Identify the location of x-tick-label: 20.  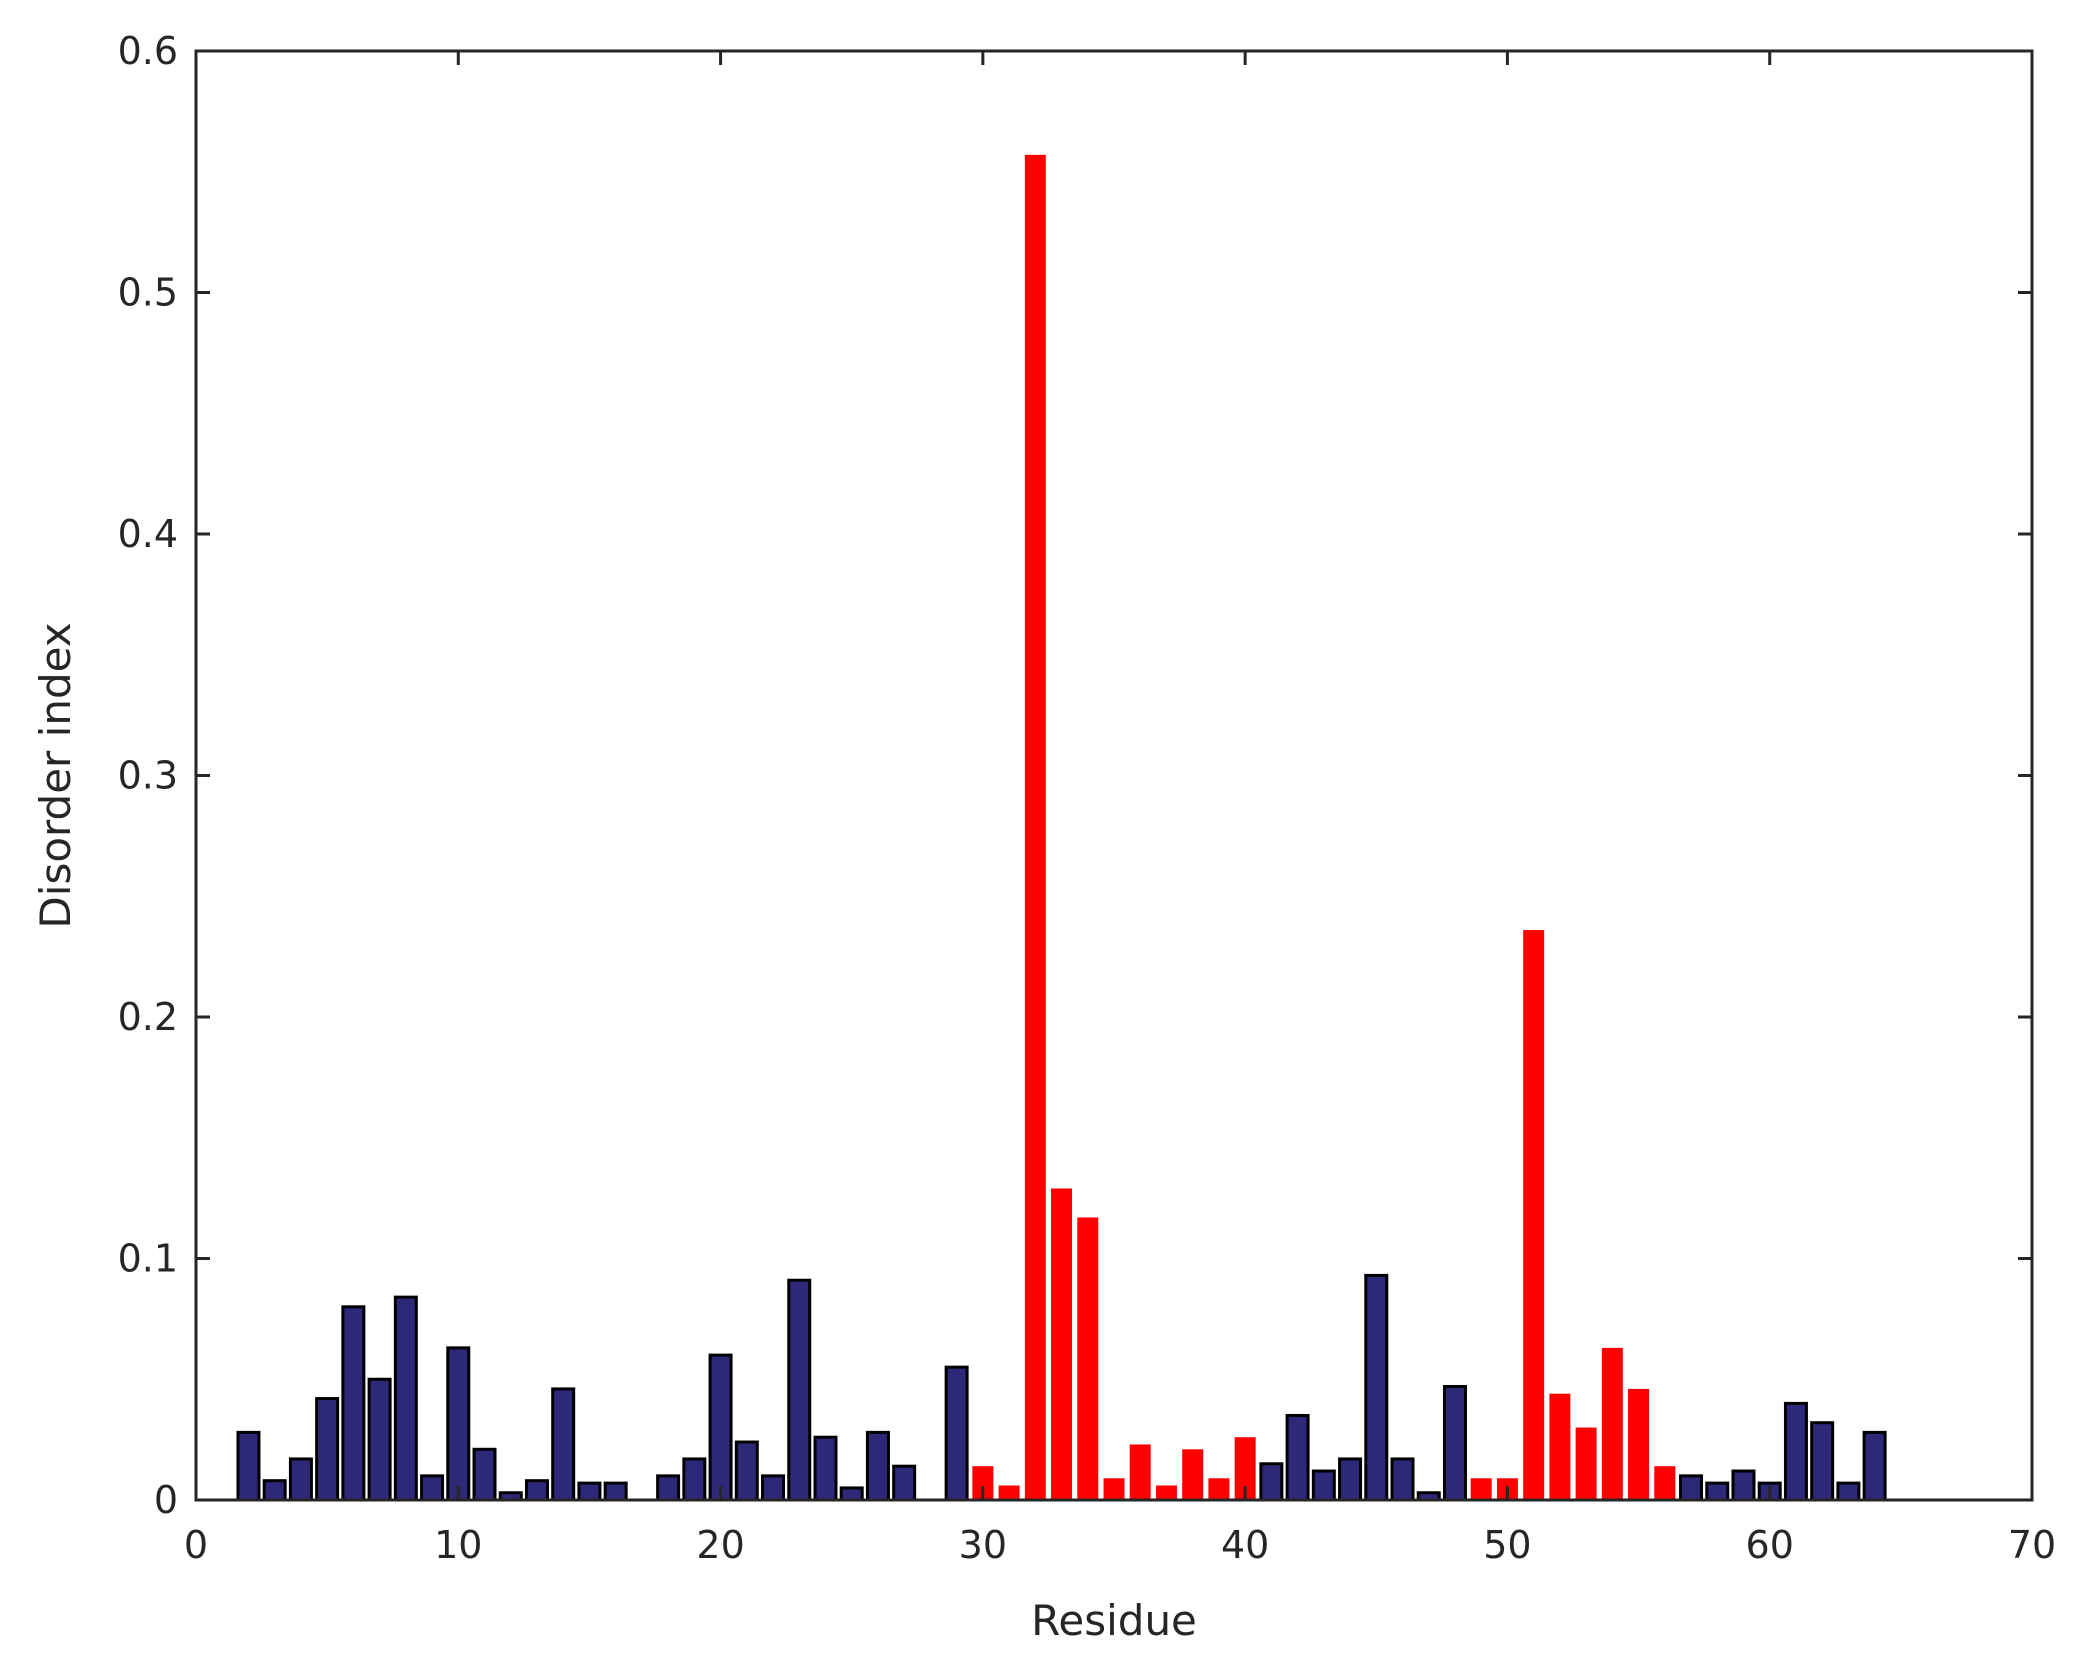
(720, 1545).